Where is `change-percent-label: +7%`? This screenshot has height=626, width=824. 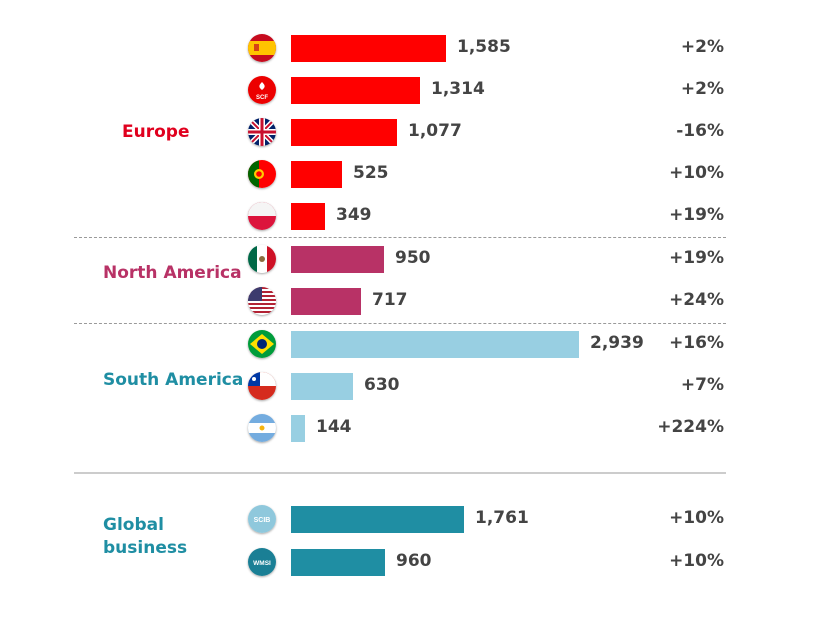 change-percent-label: +7% is located at coordinates (702, 385).